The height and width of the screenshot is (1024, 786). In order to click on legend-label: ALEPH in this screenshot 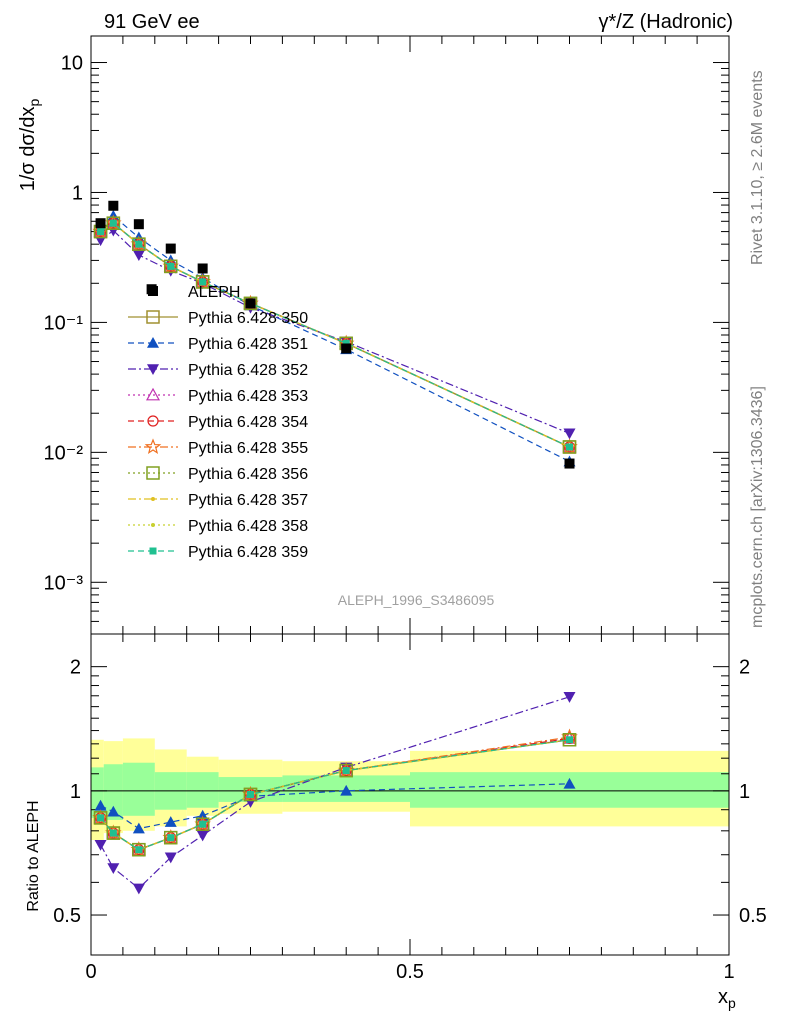, I will do `click(214, 292)`.